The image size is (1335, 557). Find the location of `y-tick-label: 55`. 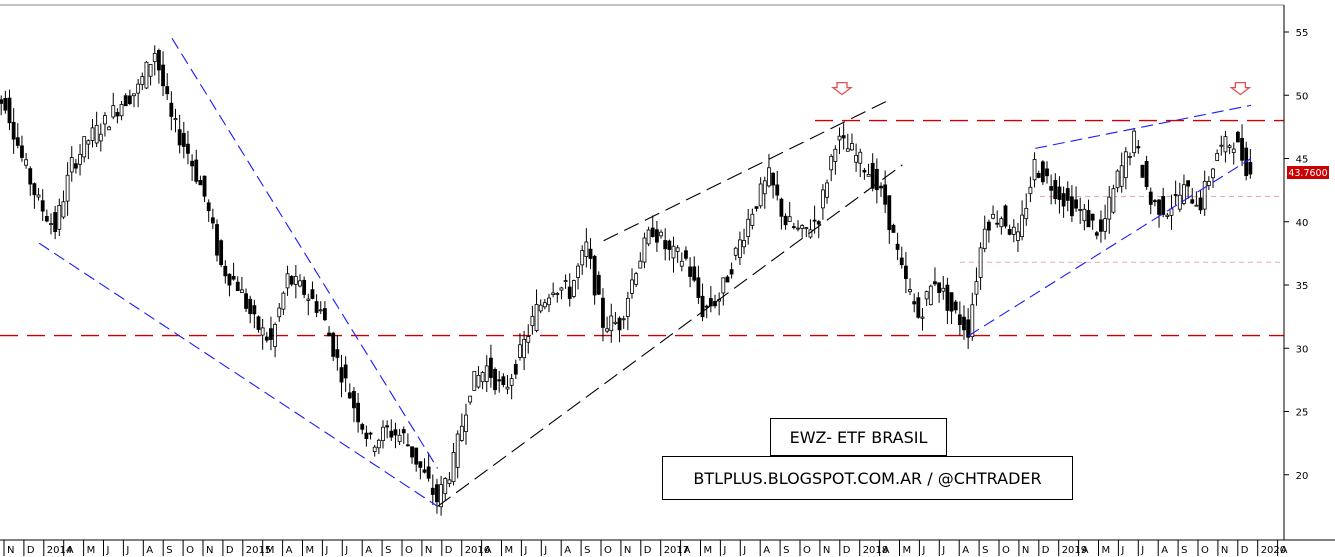

y-tick-label: 55 is located at coordinates (1302, 33).